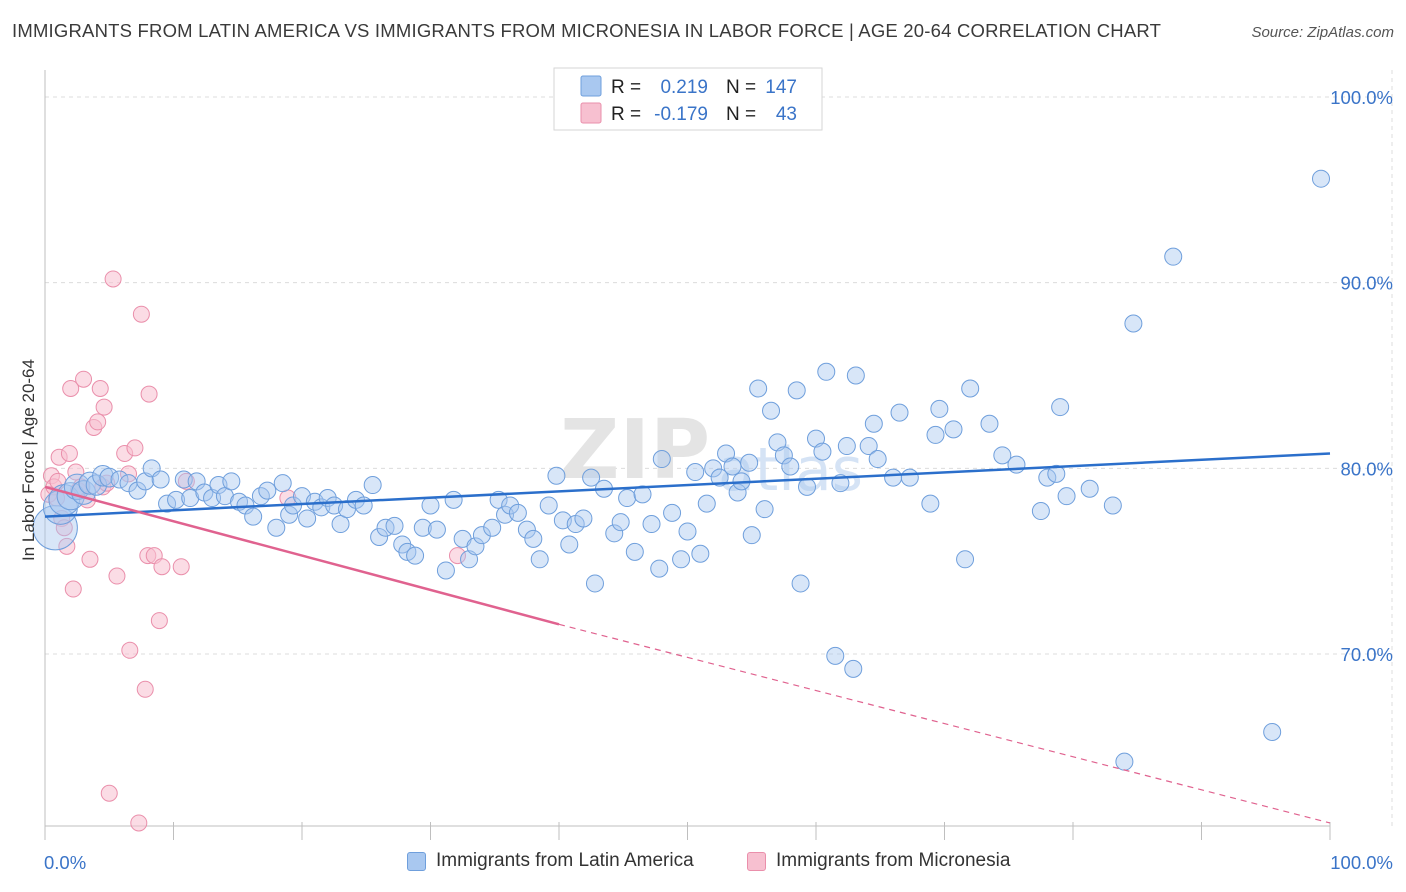  What do you see at coordinates (591, 113) in the screenshot?
I see `stats-swatch-pink` at bounding box center [591, 113].